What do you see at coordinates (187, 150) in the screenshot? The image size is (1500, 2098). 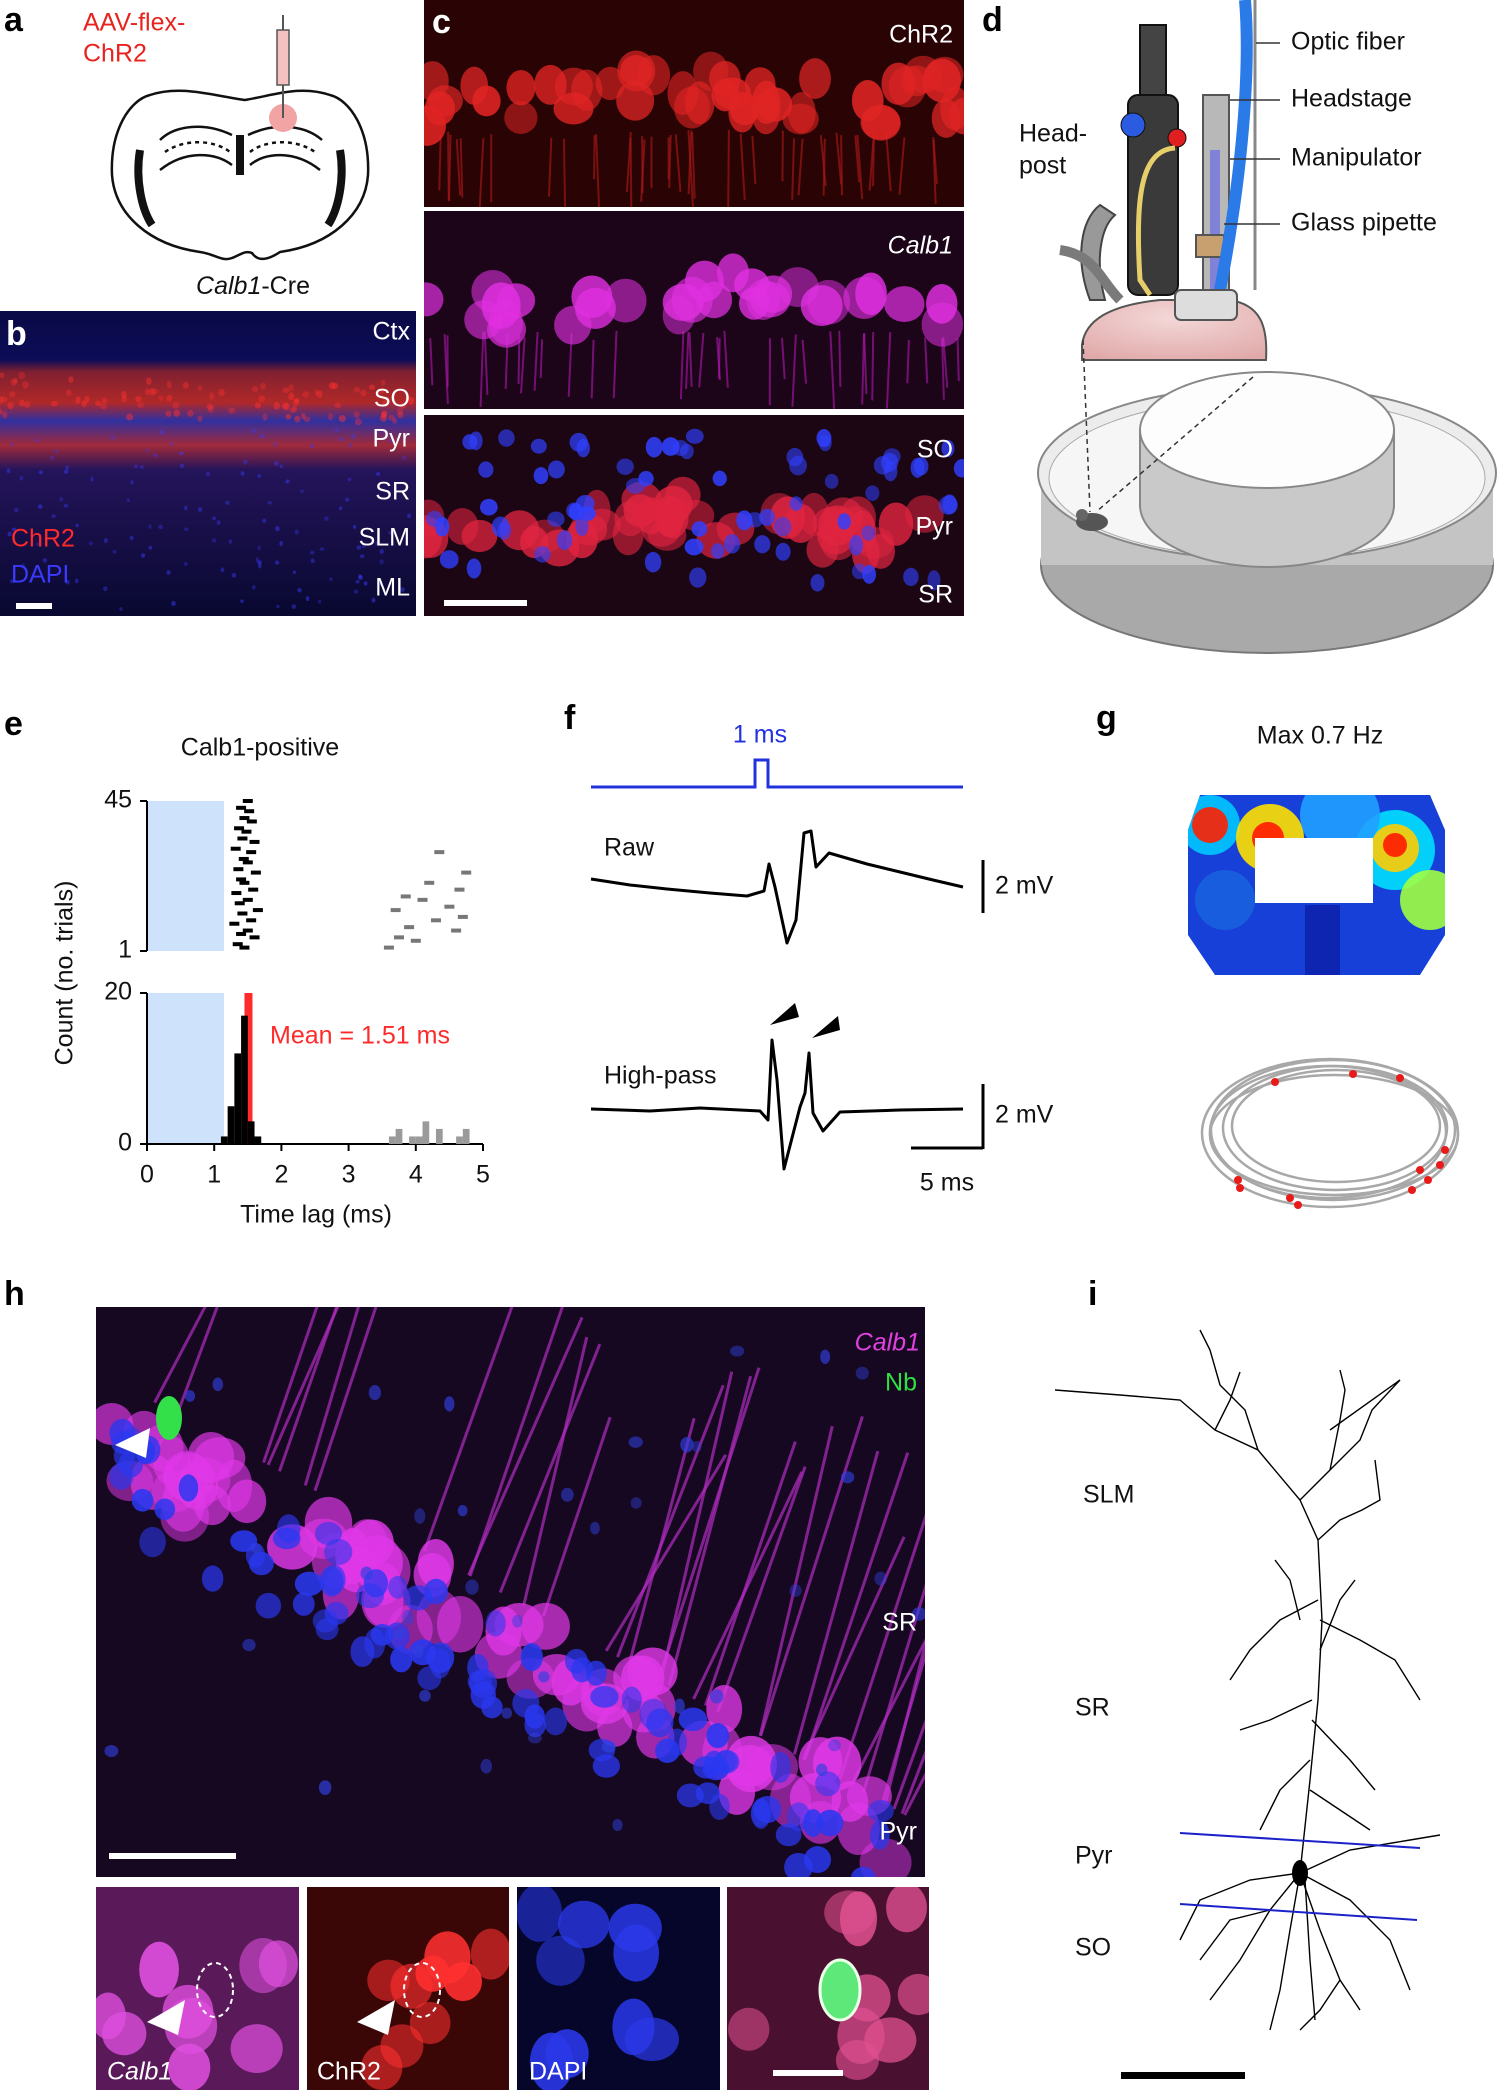 I see `panel-a: a AAV-flex- ChR2 Calb1-Cre` at bounding box center [187, 150].